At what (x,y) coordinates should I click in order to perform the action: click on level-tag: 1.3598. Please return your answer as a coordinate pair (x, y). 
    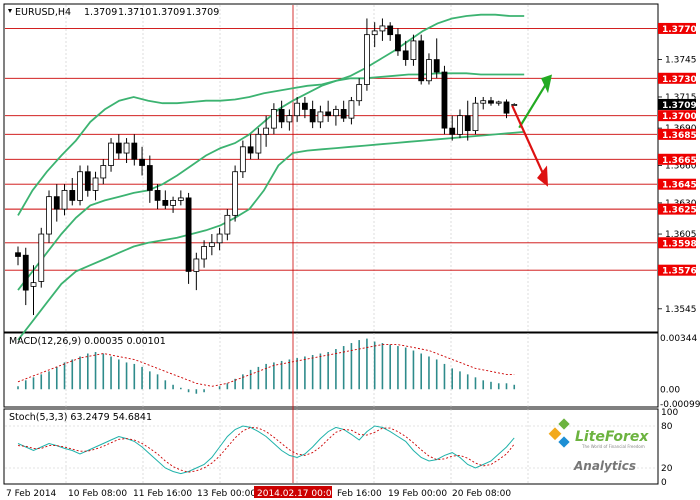
    Looking at the image, I should click on (677, 243).